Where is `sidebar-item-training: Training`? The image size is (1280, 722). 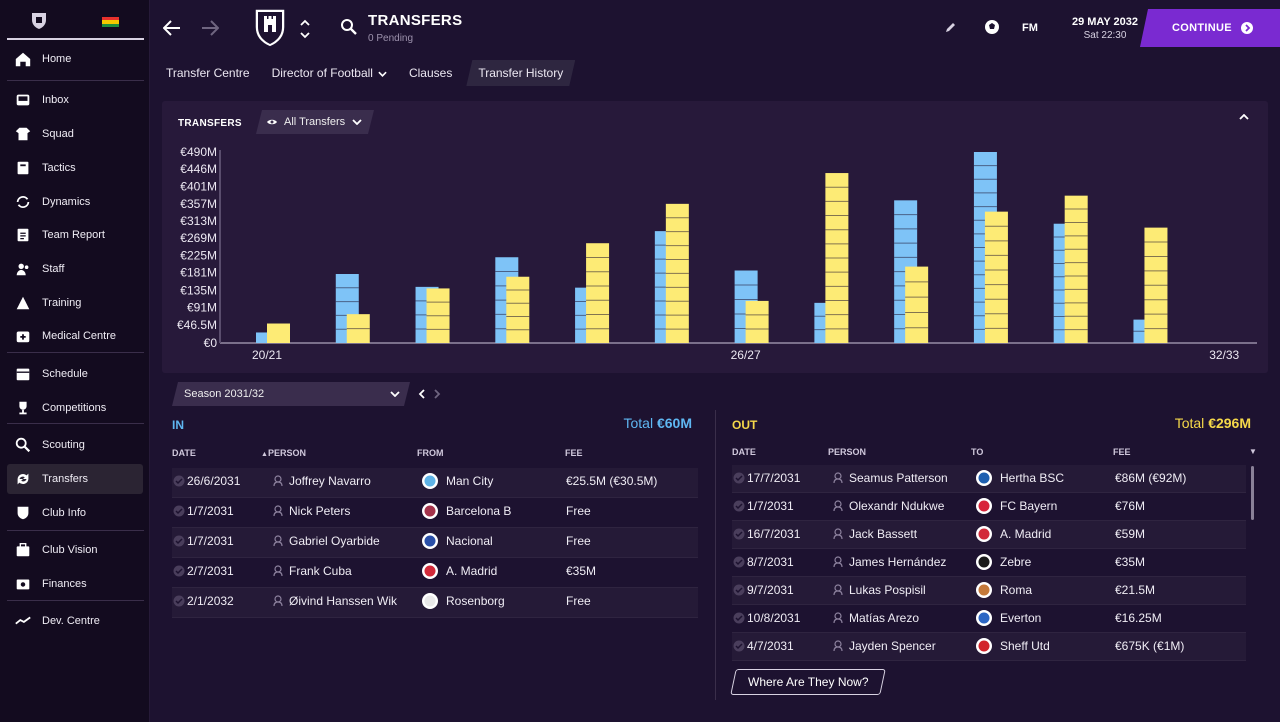
sidebar-item-training: Training is located at coordinates (75, 303).